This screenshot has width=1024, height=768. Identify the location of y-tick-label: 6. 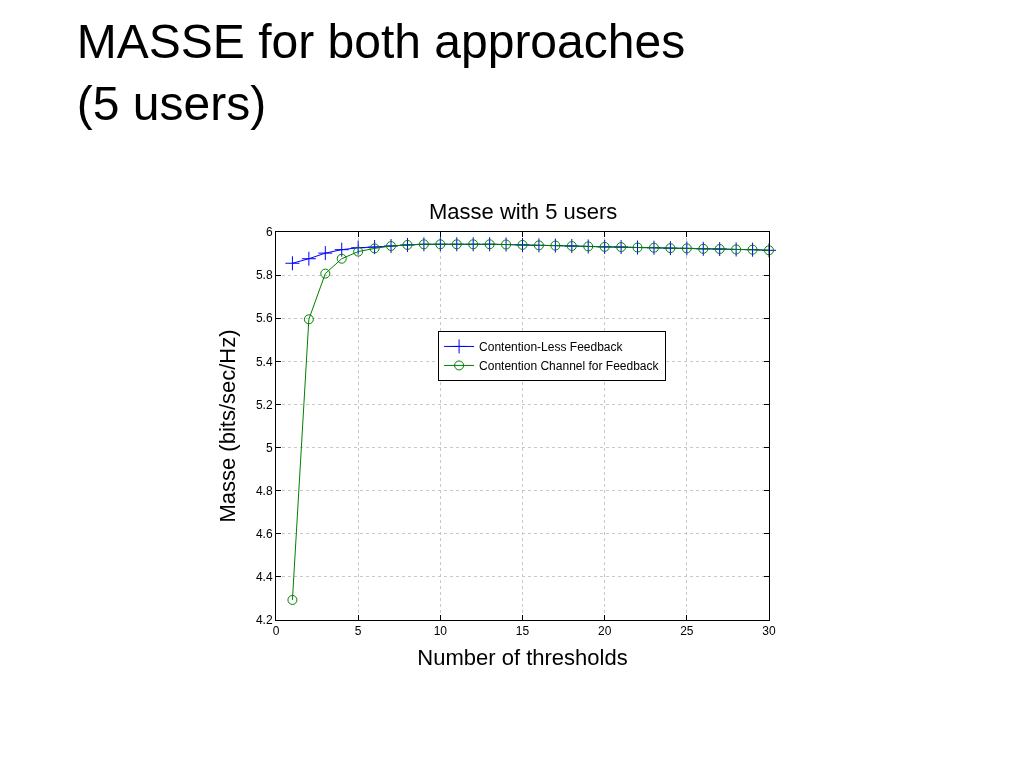
(269, 232).